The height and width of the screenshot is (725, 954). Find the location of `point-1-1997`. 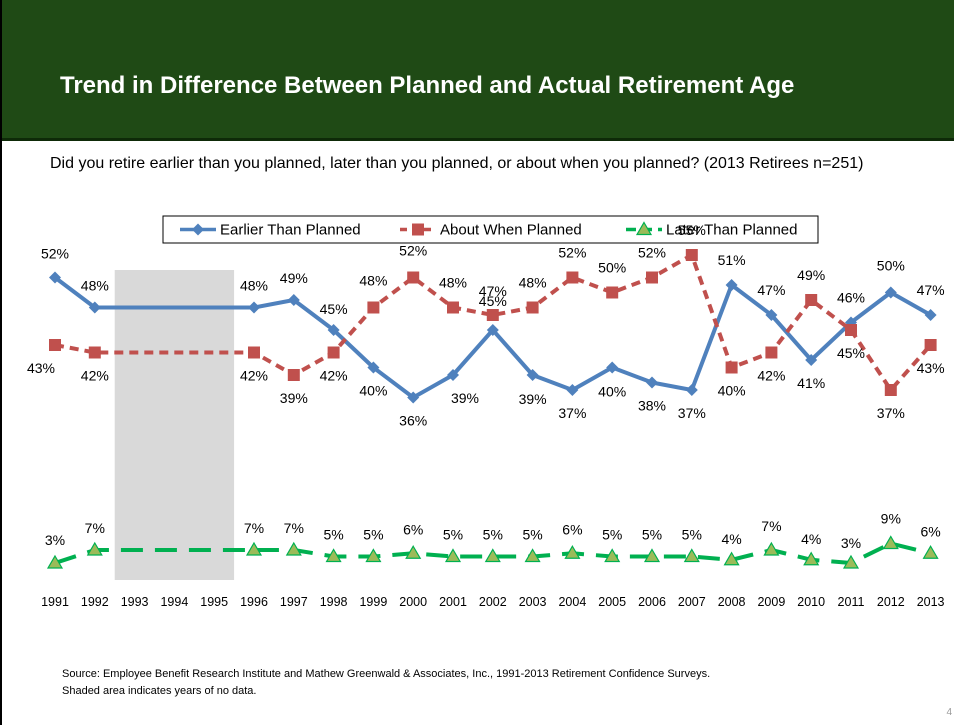

point-1-1997 is located at coordinates (293, 375).